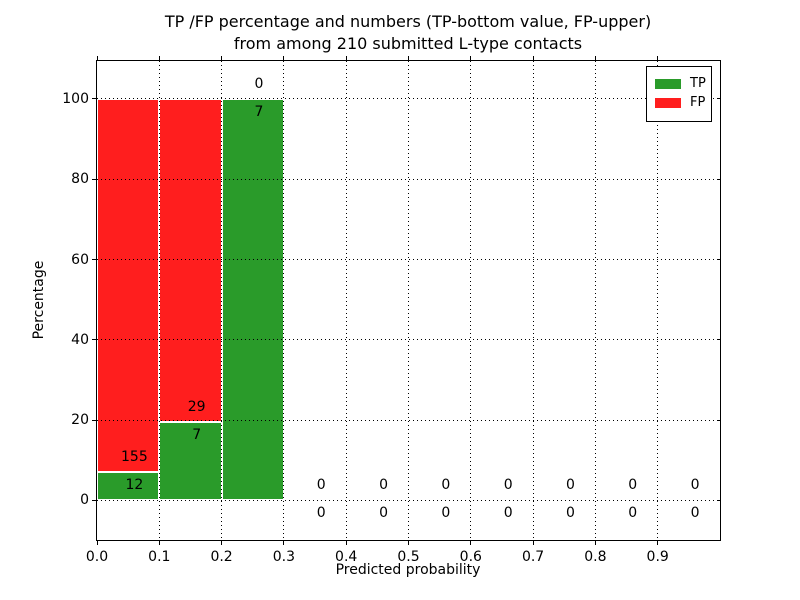  I want to click on x-tick-label: 0.5, so click(408, 557).